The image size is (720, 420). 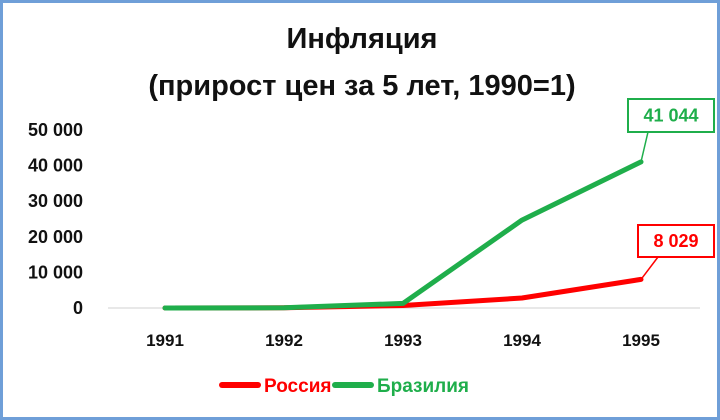 I want to click on legend-item-1: Россия, so click(x=275, y=386).